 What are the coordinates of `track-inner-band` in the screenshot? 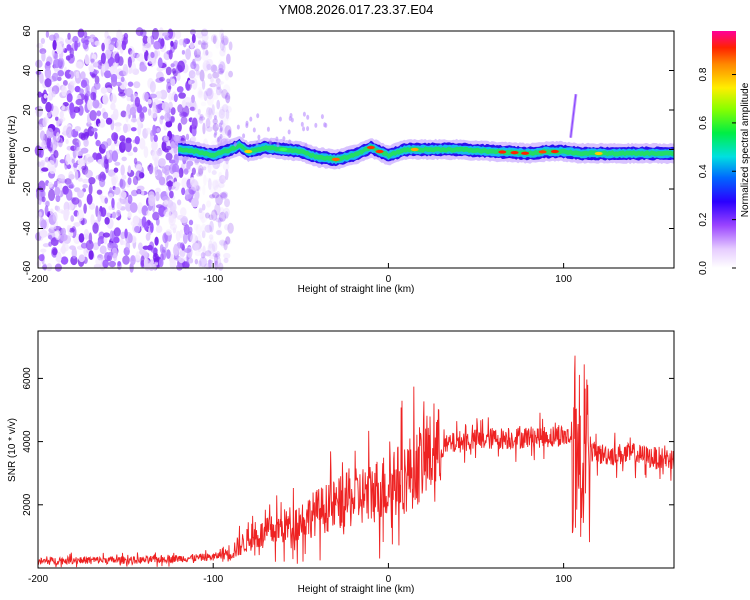 It's located at (426, 152).